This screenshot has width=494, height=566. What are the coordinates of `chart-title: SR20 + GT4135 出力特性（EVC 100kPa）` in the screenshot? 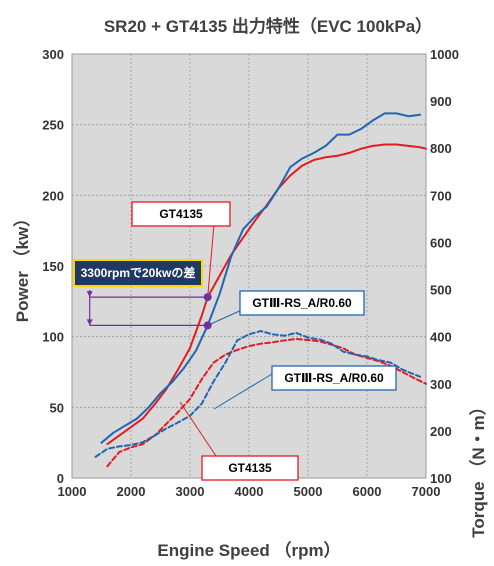 It's located at (268, 26).